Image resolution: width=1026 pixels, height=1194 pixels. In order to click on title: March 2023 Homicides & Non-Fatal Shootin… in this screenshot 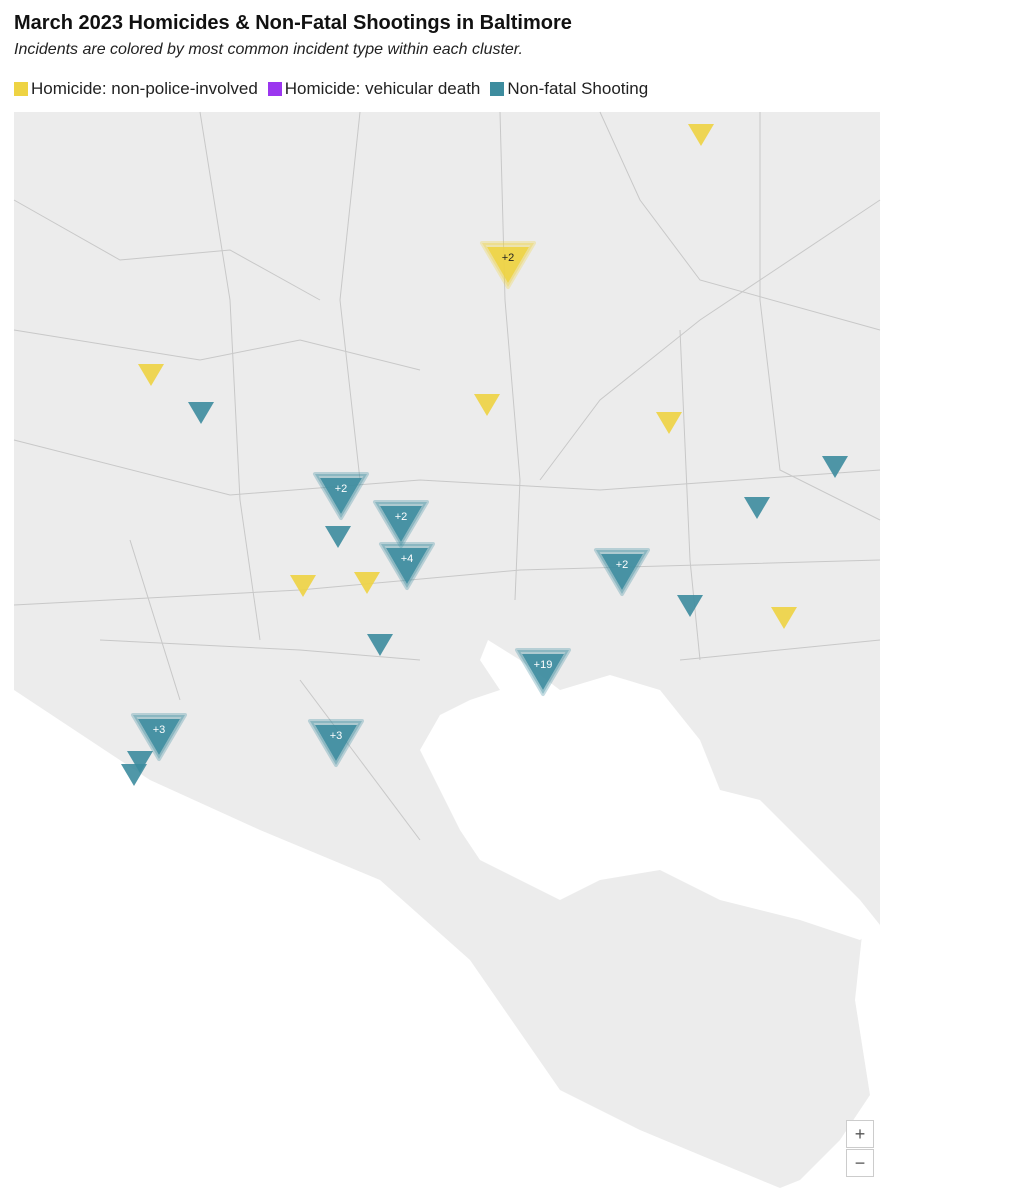, I will do `click(293, 23)`.